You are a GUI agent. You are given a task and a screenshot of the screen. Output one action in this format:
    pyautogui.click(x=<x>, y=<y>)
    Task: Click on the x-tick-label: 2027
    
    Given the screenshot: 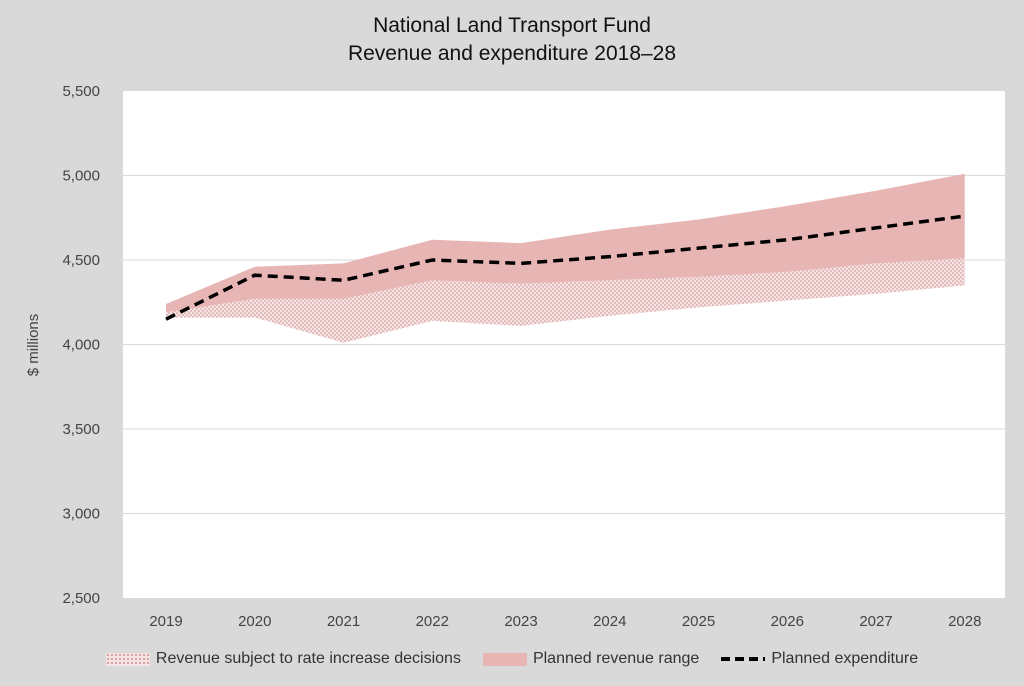 What is the action you would take?
    pyautogui.click(x=875, y=621)
    